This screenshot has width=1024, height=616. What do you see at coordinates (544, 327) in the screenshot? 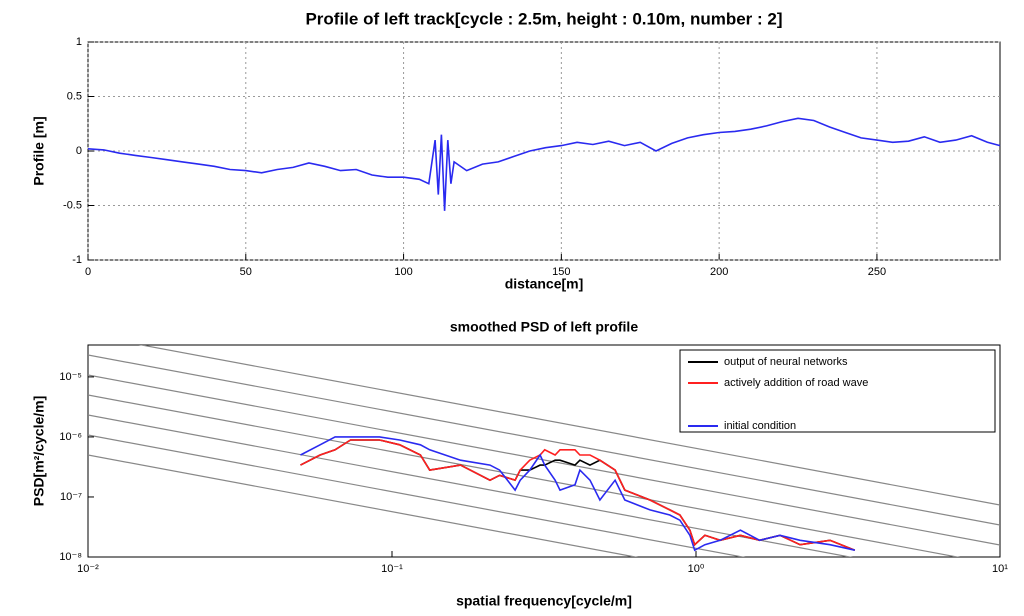
I see `chart-title: smoothed PSD of left profile` at bounding box center [544, 327].